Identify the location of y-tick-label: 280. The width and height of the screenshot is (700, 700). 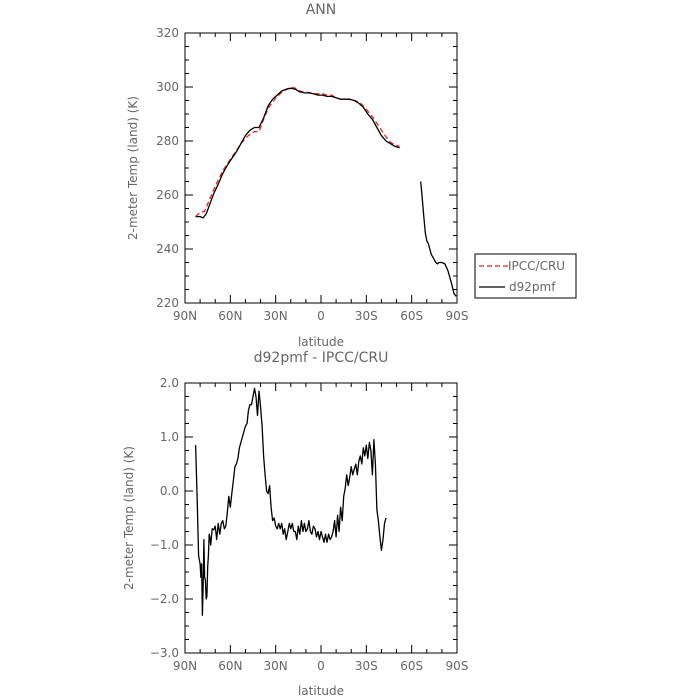
(167, 141).